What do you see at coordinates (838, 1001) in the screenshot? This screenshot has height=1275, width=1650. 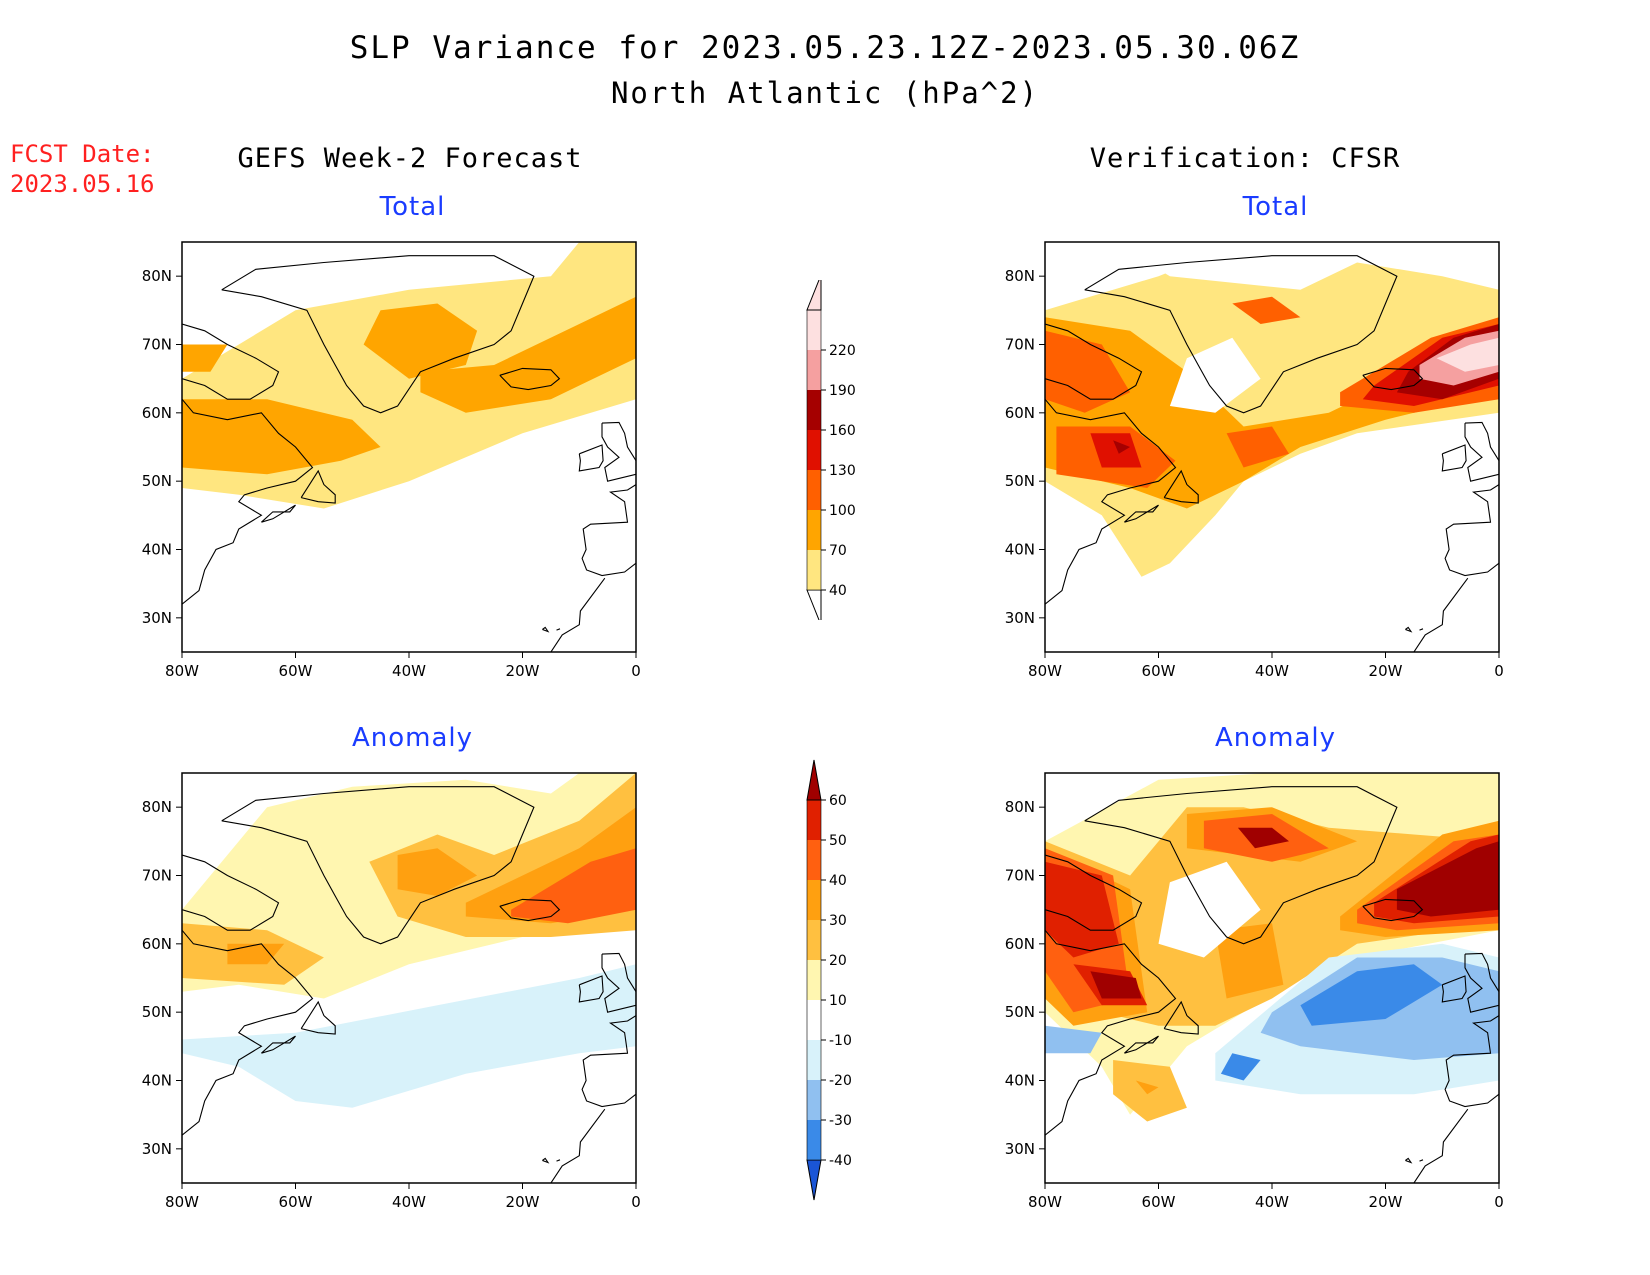 I see `colorbar-label: 10` at bounding box center [838, 1001].